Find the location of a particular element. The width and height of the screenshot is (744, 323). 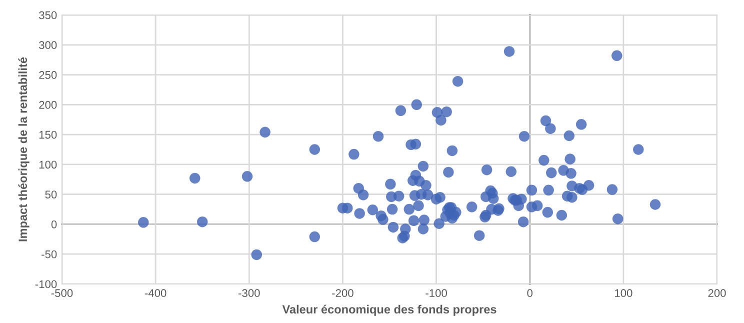

x-tick-label: -300 is located at coordinates (249, 293).